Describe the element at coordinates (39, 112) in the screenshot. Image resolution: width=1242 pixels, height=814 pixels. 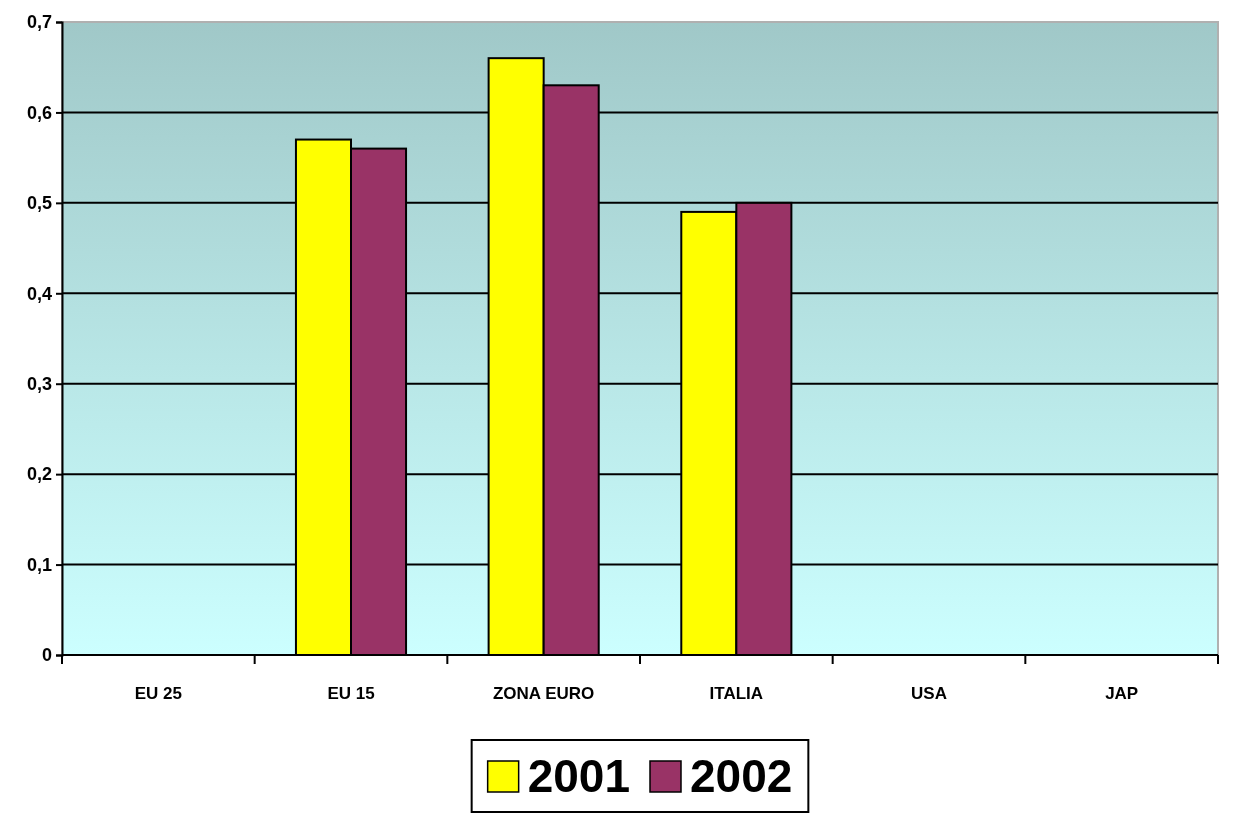
I see `y-tick-label: 0,6` at that location.